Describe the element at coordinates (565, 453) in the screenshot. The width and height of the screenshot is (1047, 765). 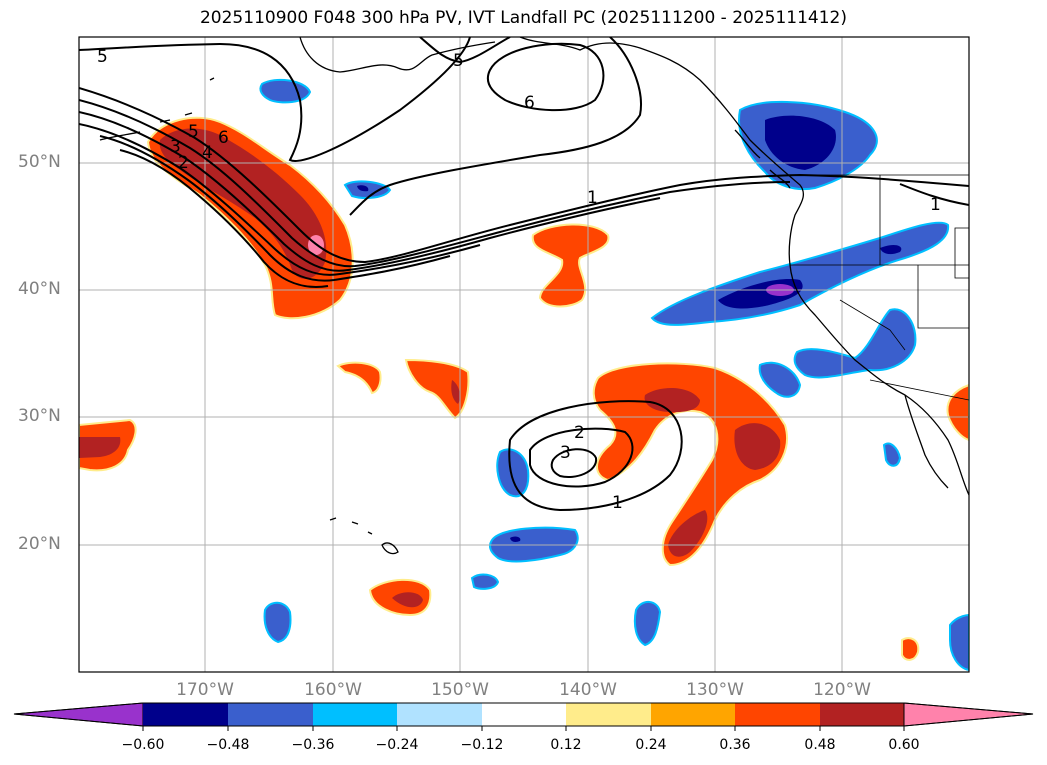
I see `contour-label-cyclone-3: 3` at that location.